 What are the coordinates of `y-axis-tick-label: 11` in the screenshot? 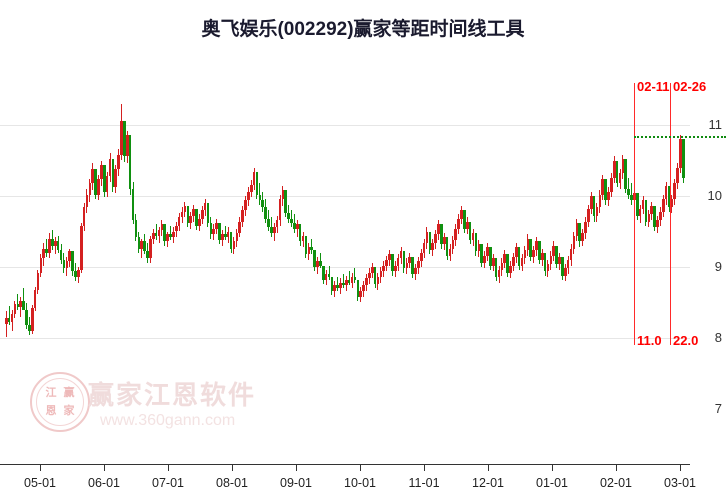 It's located at (715, 124).